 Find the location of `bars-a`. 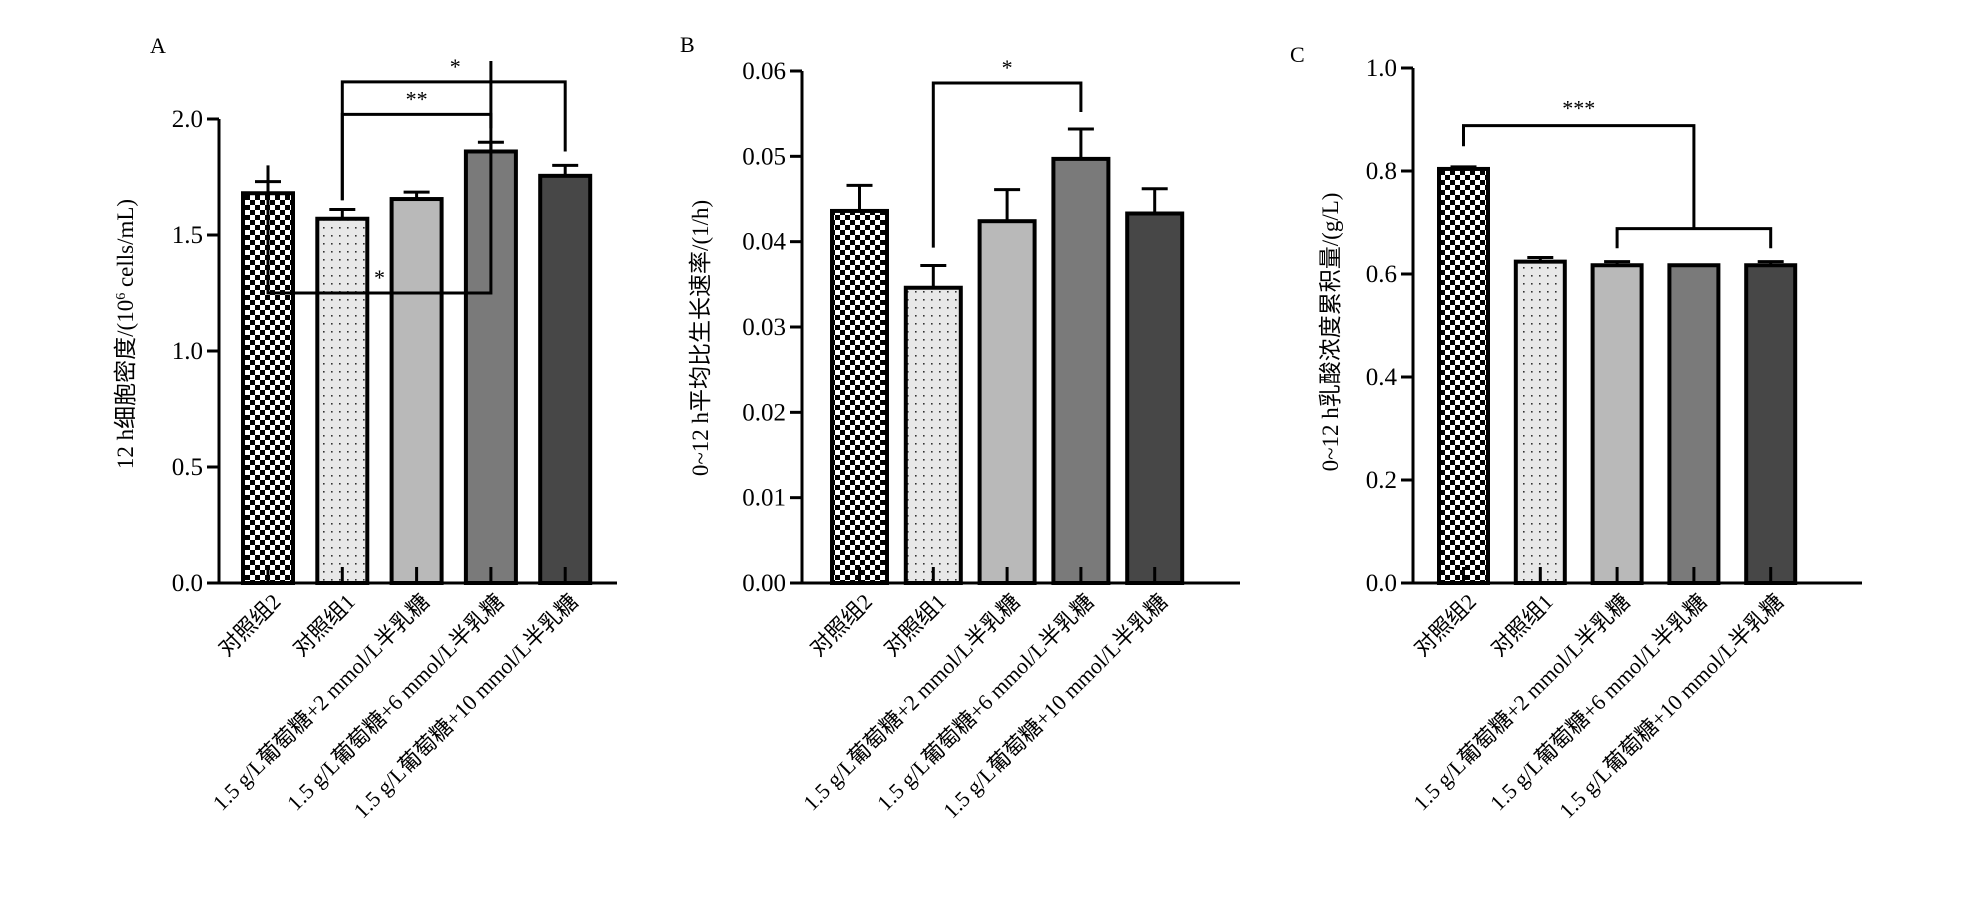

bars-a is located at coordinates (417, 363).